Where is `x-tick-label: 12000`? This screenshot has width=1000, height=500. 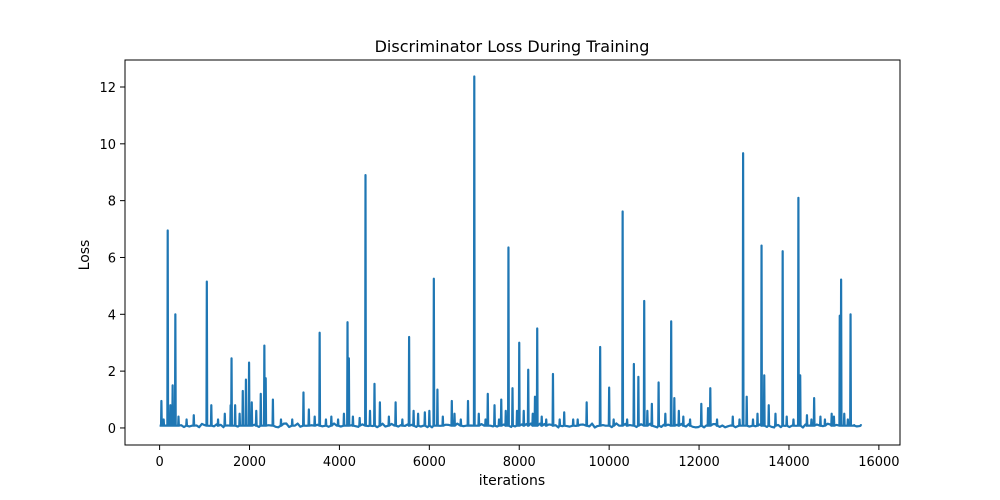 x-tick-label: 12000 is located at coordinates (698, 462).